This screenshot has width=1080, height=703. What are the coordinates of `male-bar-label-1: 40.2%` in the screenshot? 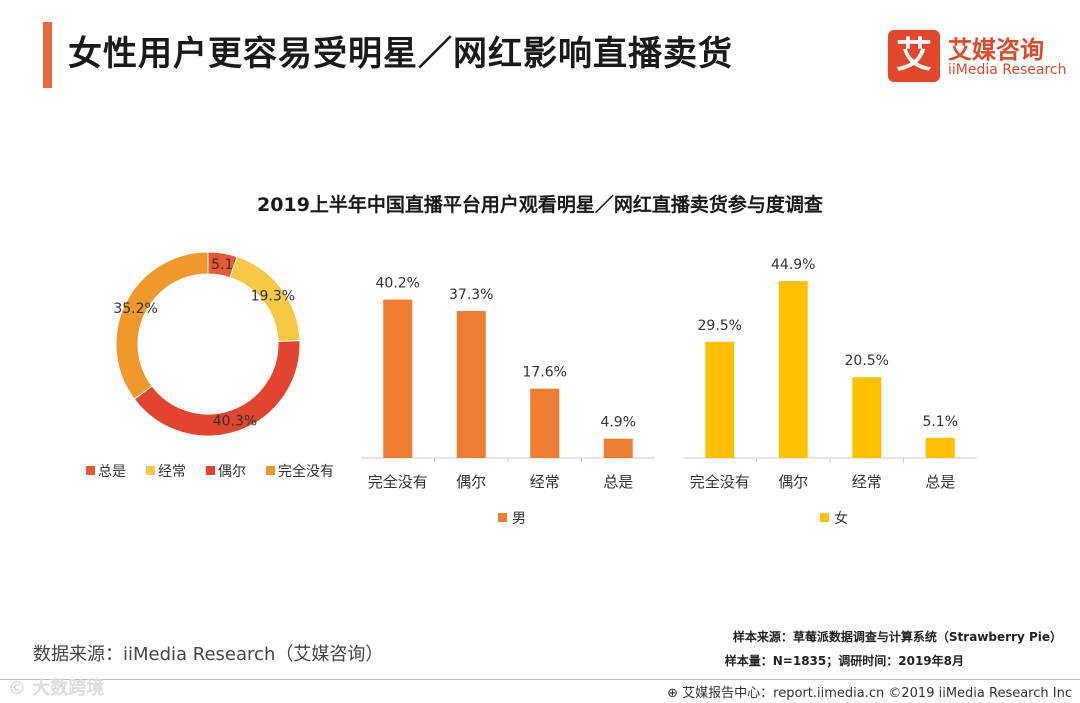 It's located at (398, 284).